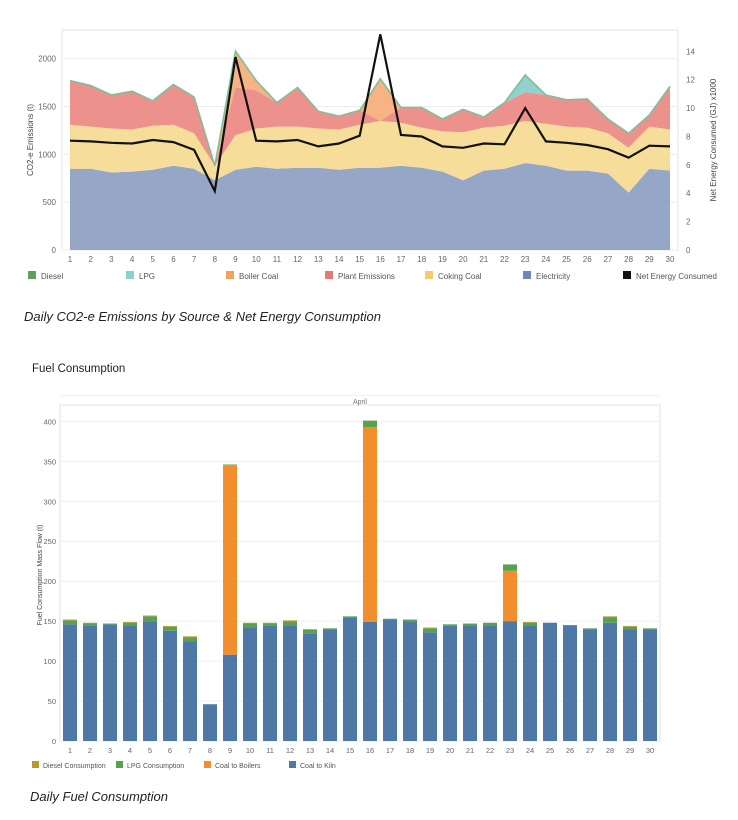 The width and height of the screenshot is (738, 820). I want to click on legend-label: Coal to Boilers, so click(238, 766).